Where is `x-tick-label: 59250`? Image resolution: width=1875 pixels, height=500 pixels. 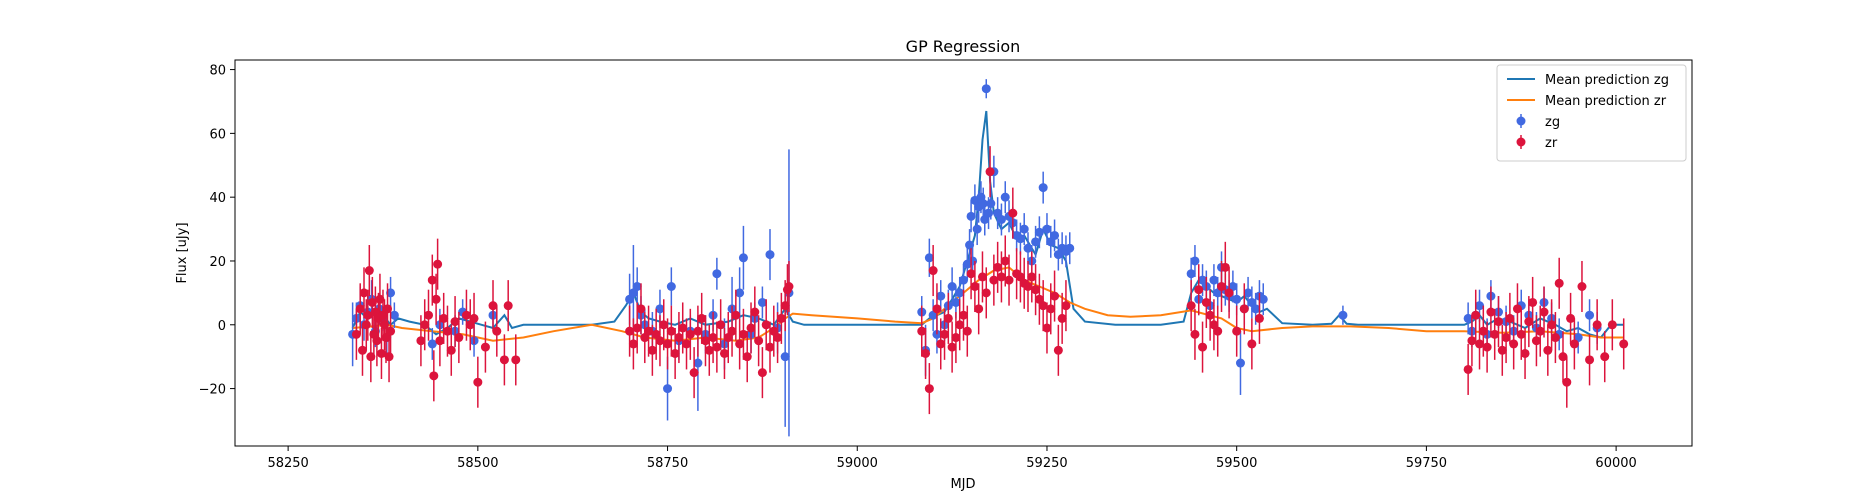 x-tick-label: 59250 is located at coordinates (1046, 463).